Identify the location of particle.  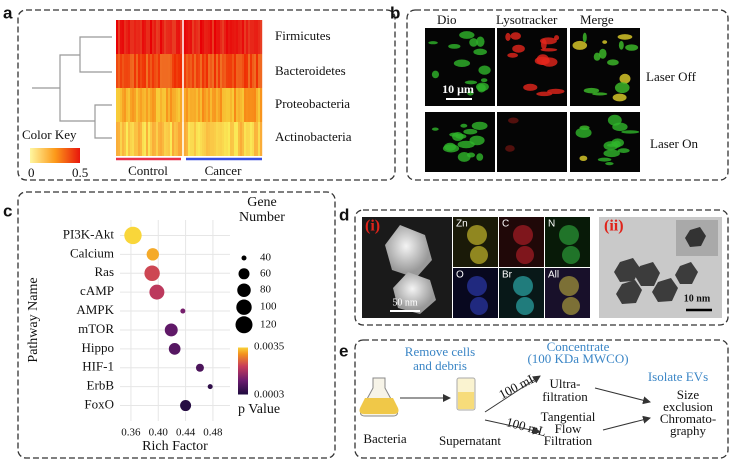
(414, 293).